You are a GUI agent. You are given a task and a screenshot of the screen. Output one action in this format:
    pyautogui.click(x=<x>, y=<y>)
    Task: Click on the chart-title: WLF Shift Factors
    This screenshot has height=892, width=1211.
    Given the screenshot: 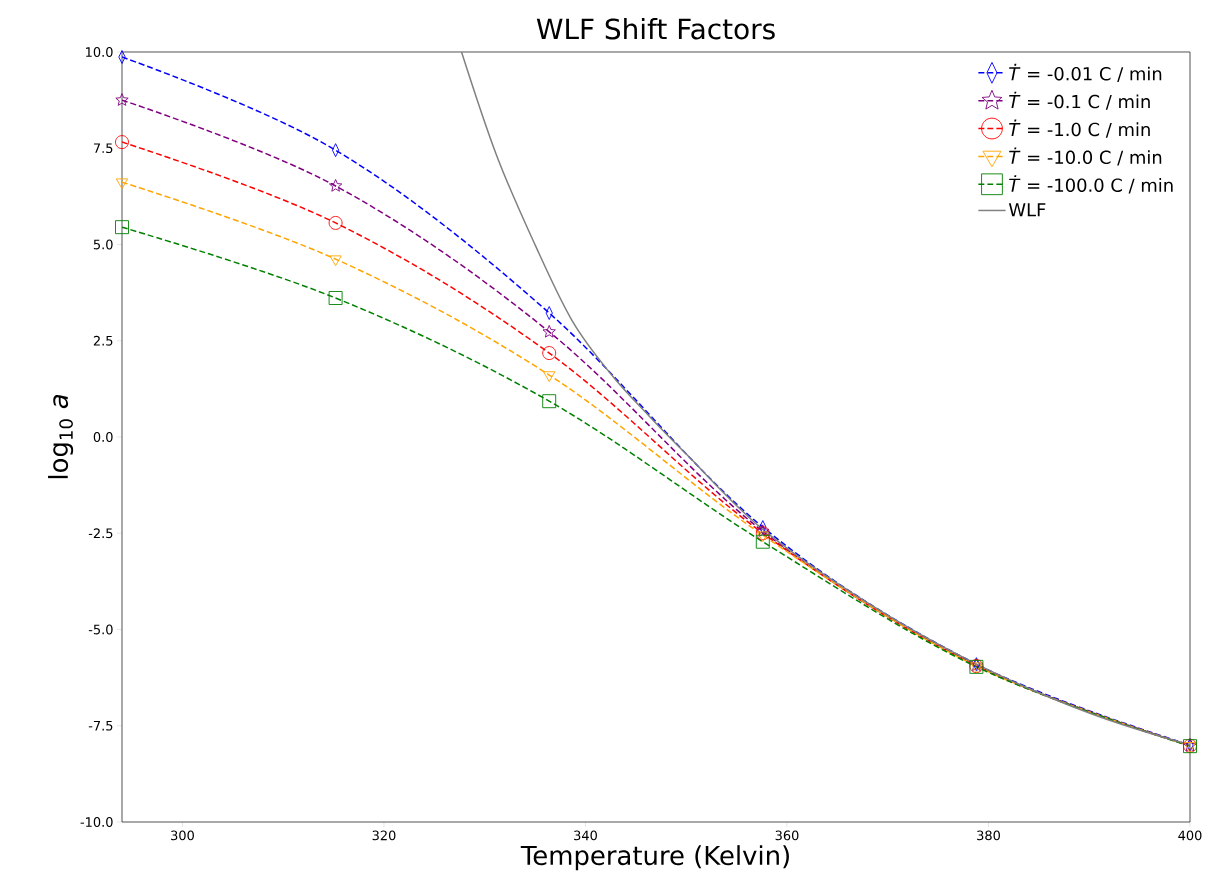 What is the action you would take?
    pyautogui.click(x=655, y=28)
    